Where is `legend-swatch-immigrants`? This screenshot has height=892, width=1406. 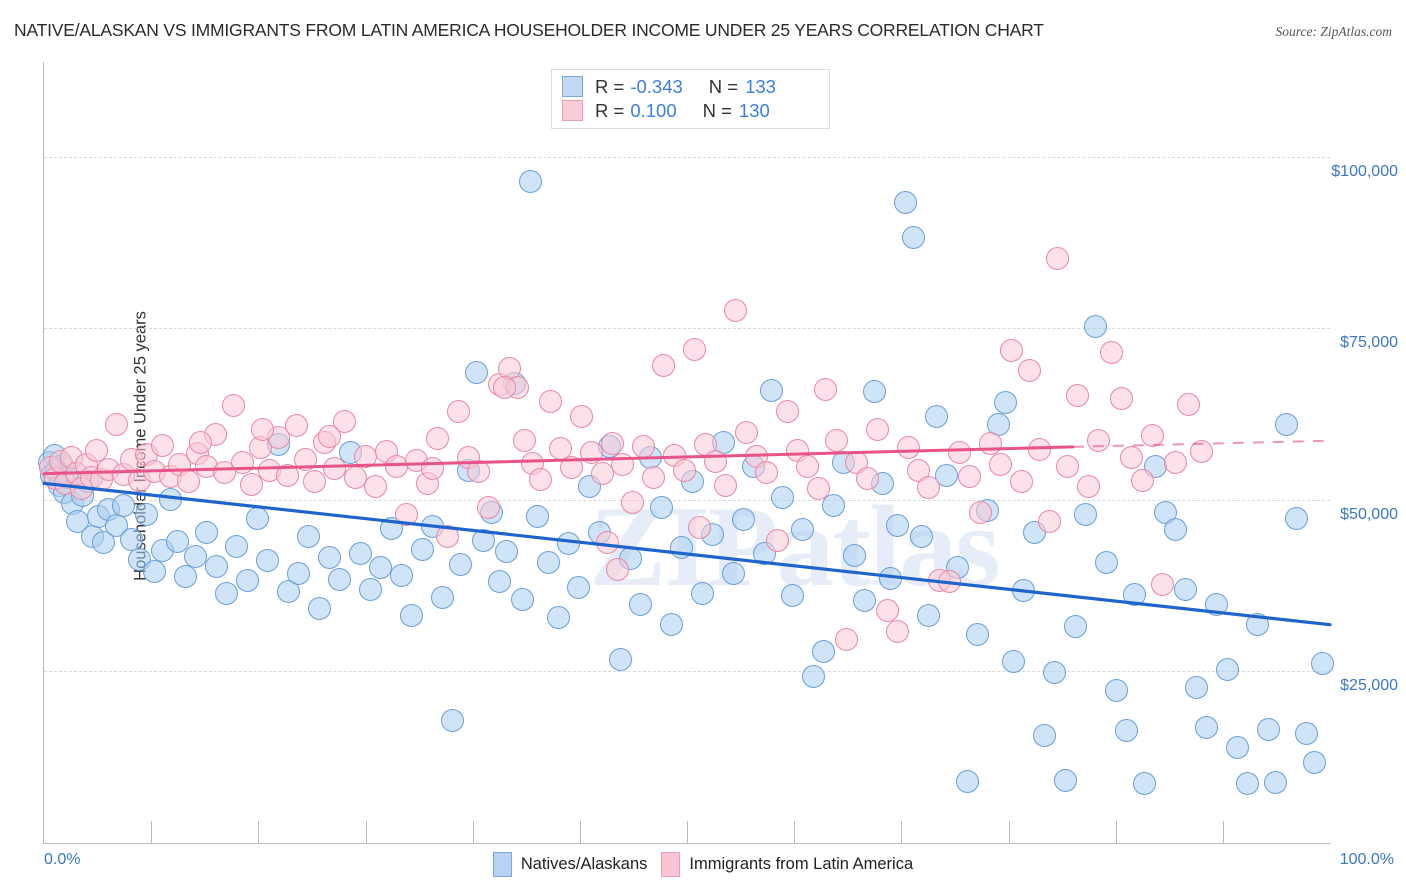 legend-swatch-immigrants is located at coordinates (572, 110).